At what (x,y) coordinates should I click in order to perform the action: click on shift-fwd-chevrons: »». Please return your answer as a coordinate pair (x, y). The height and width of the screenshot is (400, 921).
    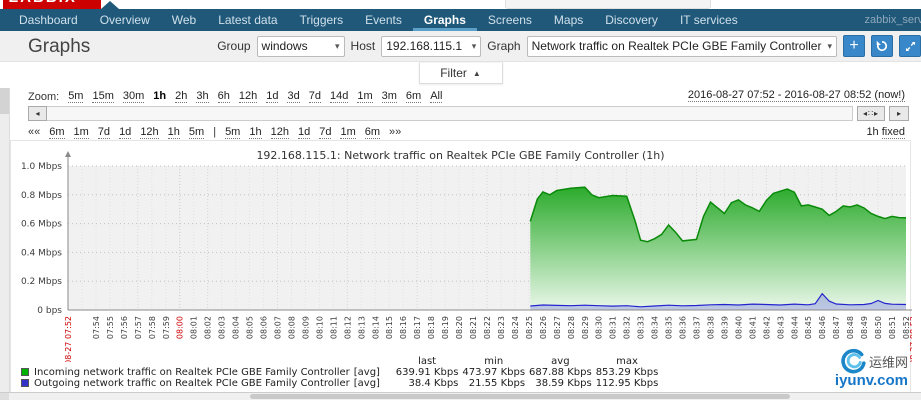
    Looking at the image, I should click on (395, 132).